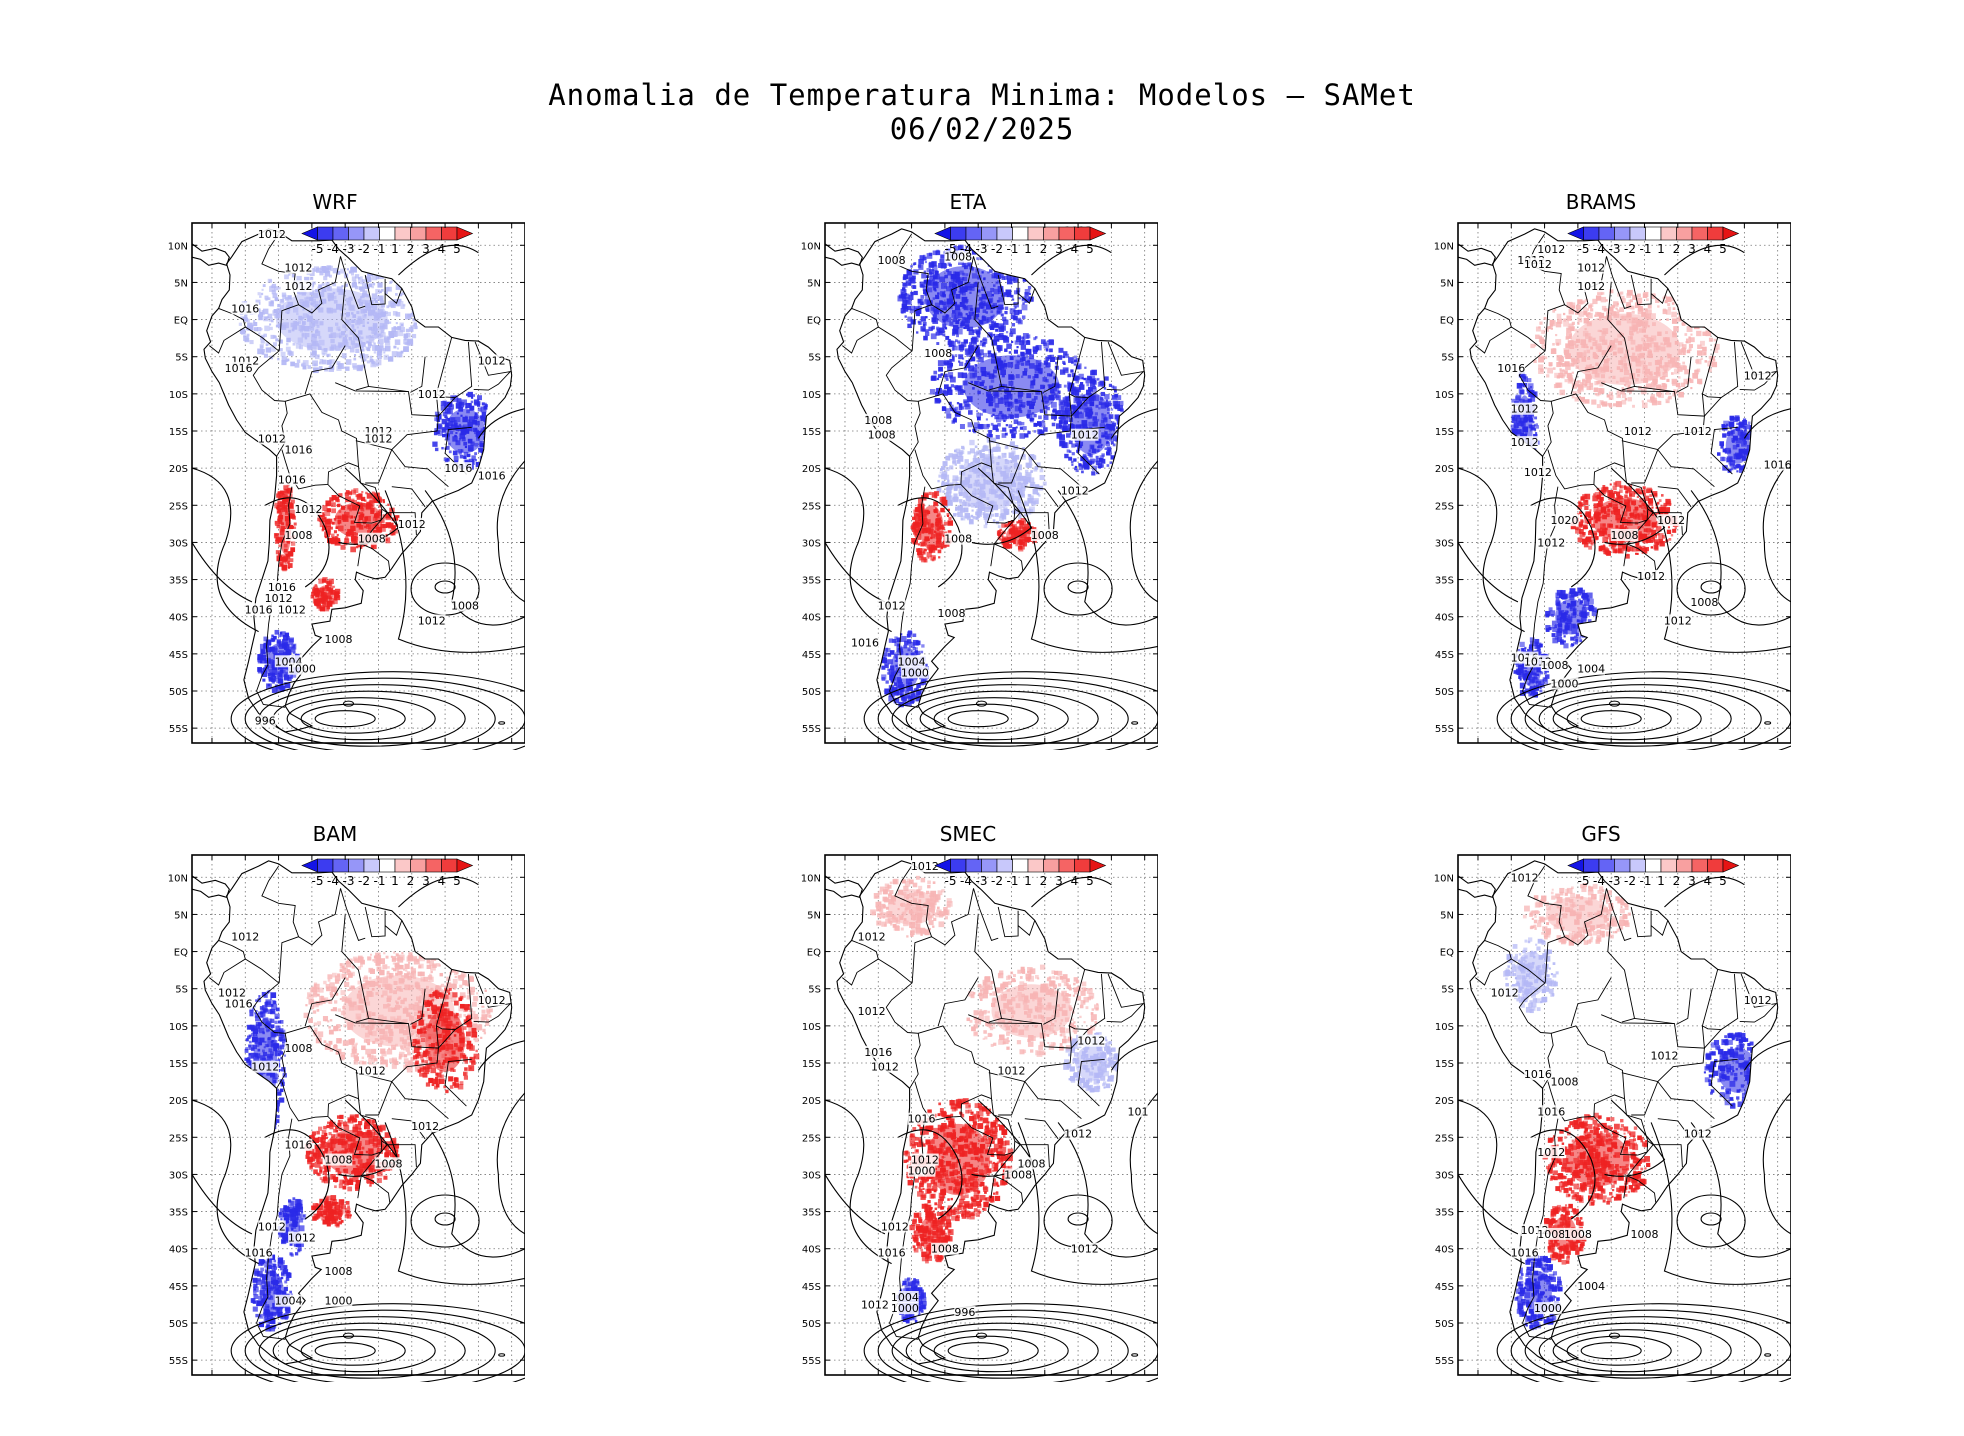  I want to click on isobar-label: 996, so click(265, 721).